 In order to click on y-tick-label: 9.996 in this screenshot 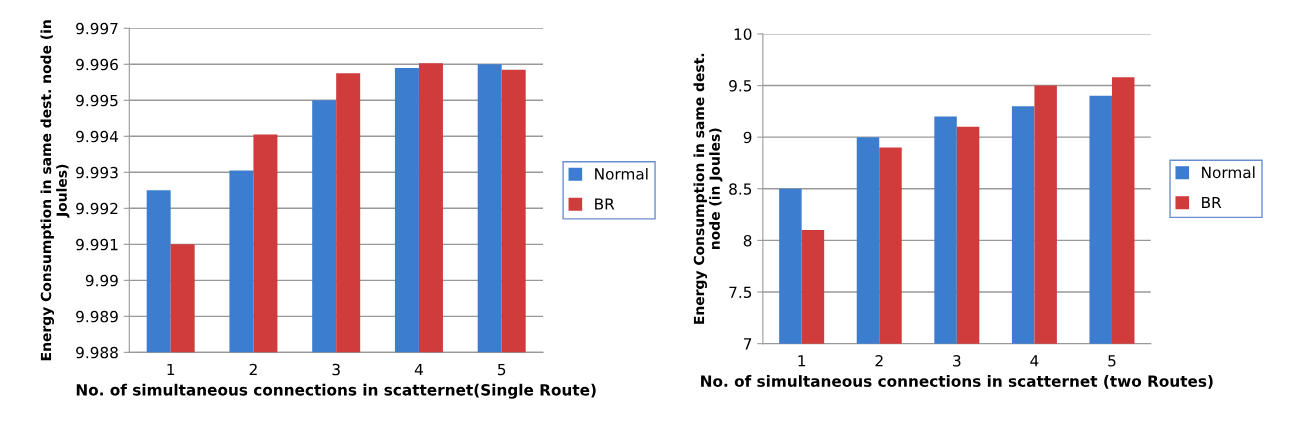, I will do `click(97, 64)`.